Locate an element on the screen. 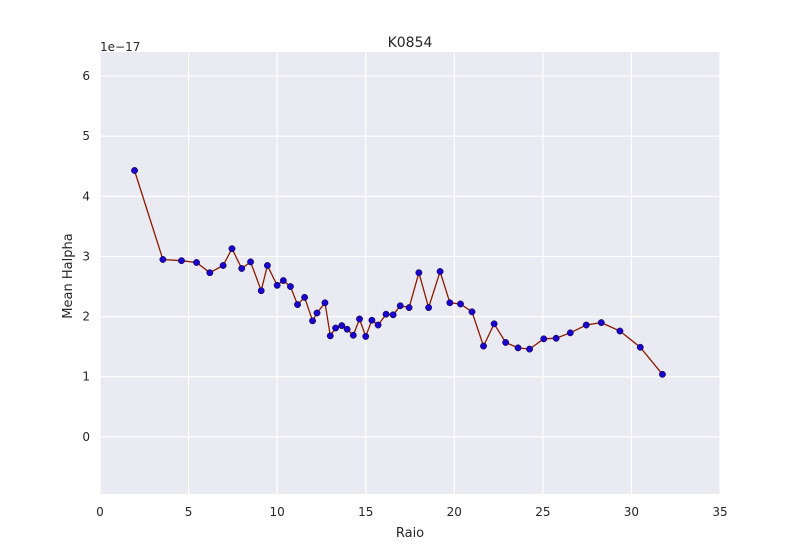  chart-title: K0854 is located at coordinates (410, 43).